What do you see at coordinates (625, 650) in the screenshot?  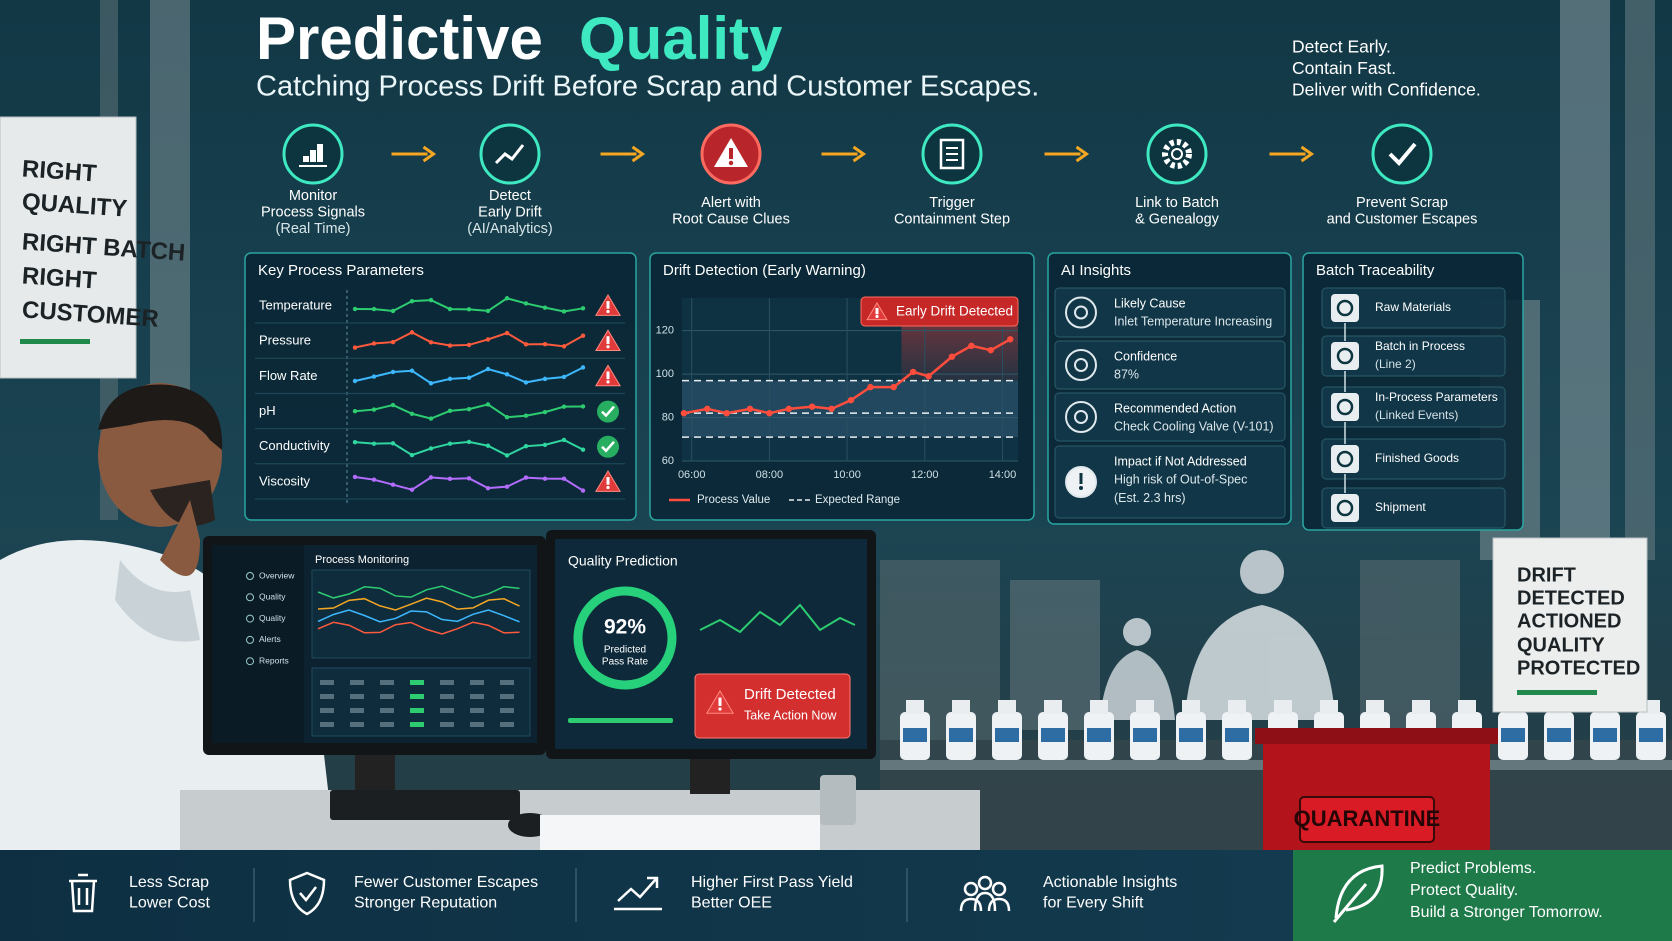 I see `gauge-label: Predicted` at bounding box center [625, 650].